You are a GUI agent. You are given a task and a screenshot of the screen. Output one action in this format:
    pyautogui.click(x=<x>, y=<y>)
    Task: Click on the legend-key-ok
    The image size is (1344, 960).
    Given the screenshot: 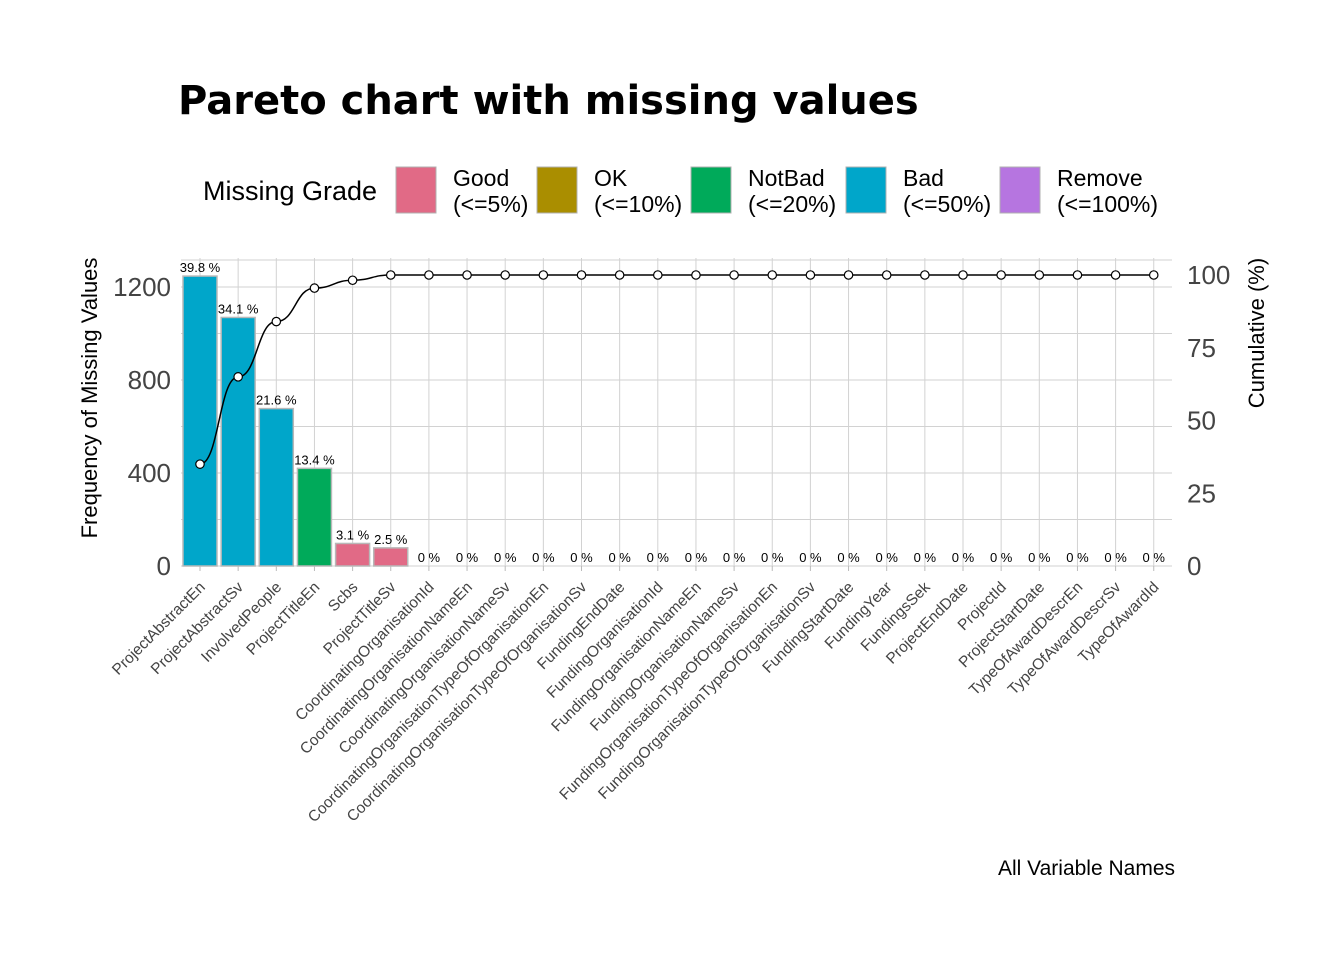 What is the action you would take?
    pyautogui.click(x=557, y=190)
    